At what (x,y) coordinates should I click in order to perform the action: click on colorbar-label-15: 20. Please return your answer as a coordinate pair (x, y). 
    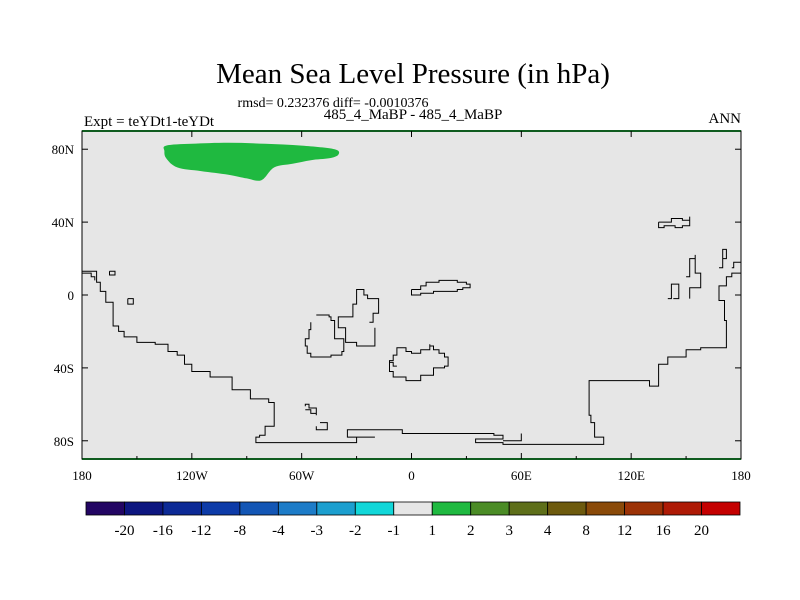
    Looking at the image, I should click on (701, 531).